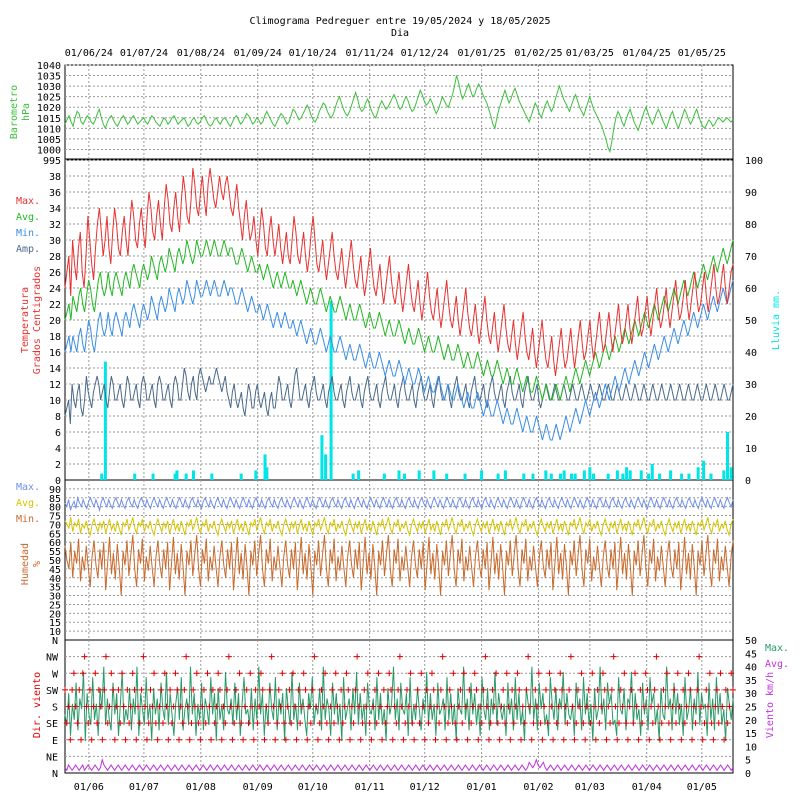 This screenshot has height=805, width=800. I want to click on temperature-tick-label: 36, so click(55, 193).